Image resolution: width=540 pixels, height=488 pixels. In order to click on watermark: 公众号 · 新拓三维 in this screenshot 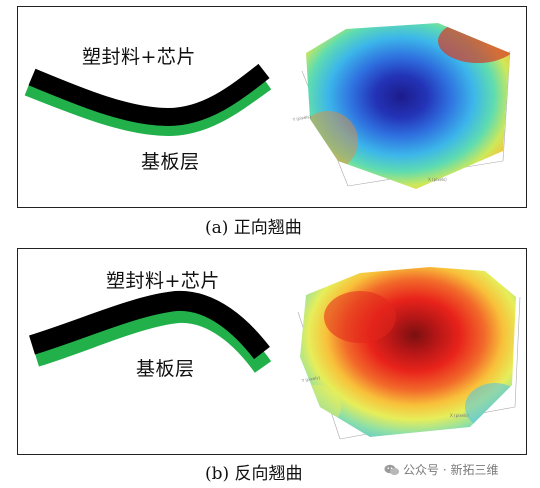, I will do `click(441, 469)`.